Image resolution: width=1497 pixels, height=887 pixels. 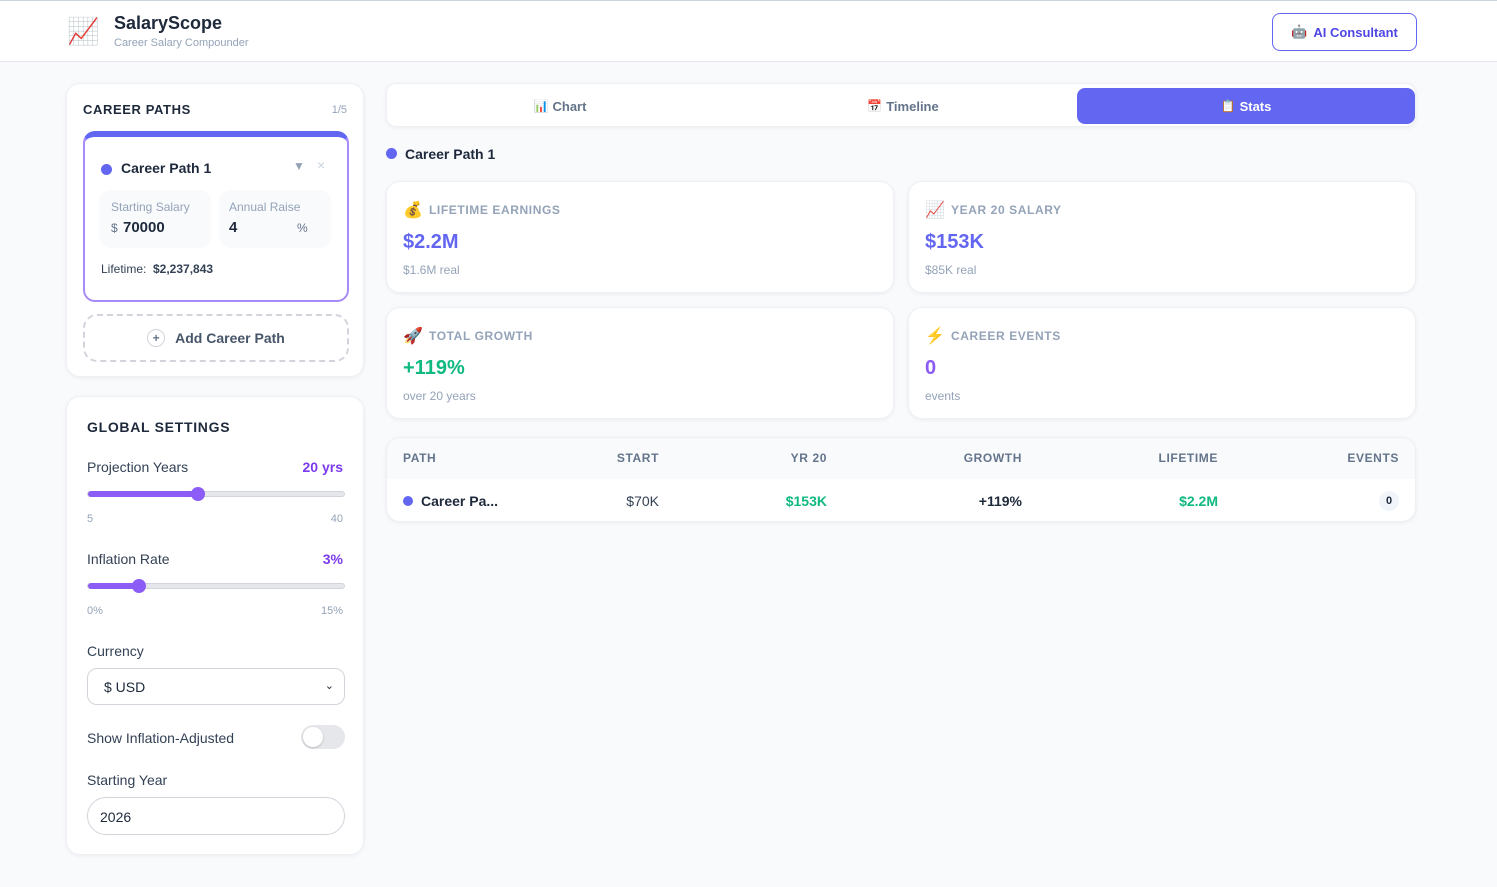 What do you see at coordinates (1255, 106) in the screenshot?
I see `tab-label: Stats` at bounding box center [1255, 106].